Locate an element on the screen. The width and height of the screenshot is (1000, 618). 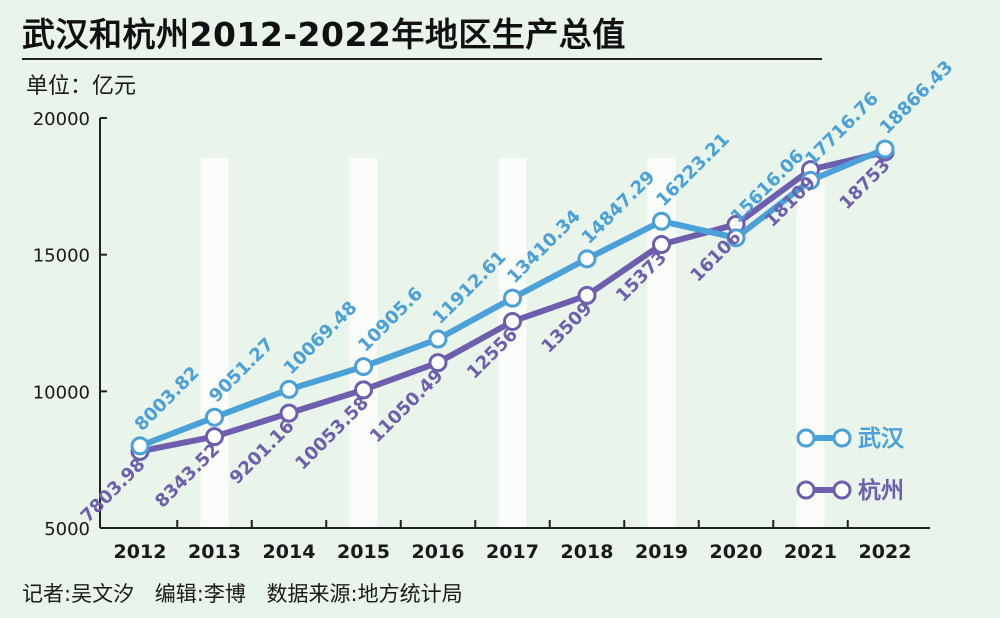
x-tick-label: 2020 is located at coordinates (736, 552).